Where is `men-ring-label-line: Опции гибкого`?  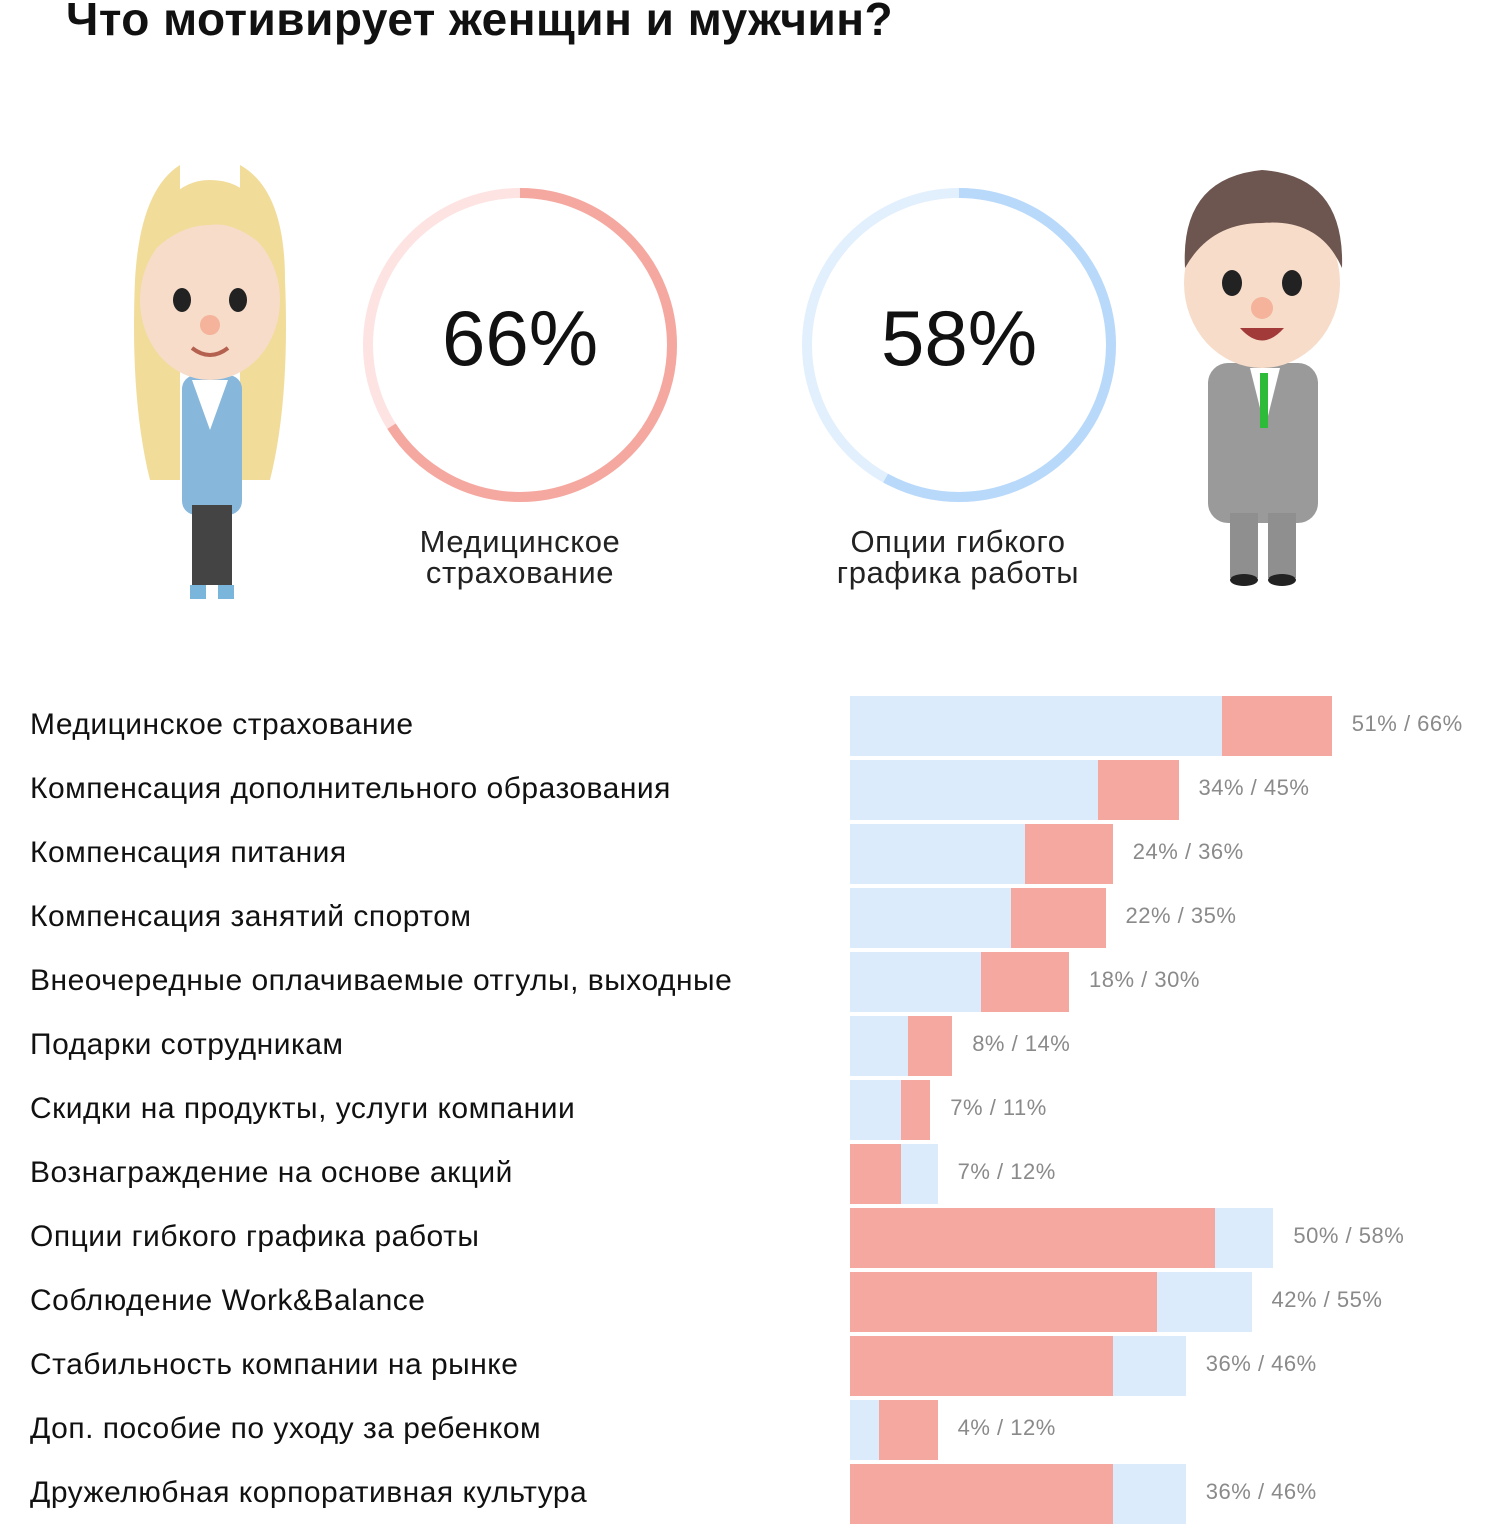
men-ring-label-line: Опции гибкого is located at coordinates (958, 541).